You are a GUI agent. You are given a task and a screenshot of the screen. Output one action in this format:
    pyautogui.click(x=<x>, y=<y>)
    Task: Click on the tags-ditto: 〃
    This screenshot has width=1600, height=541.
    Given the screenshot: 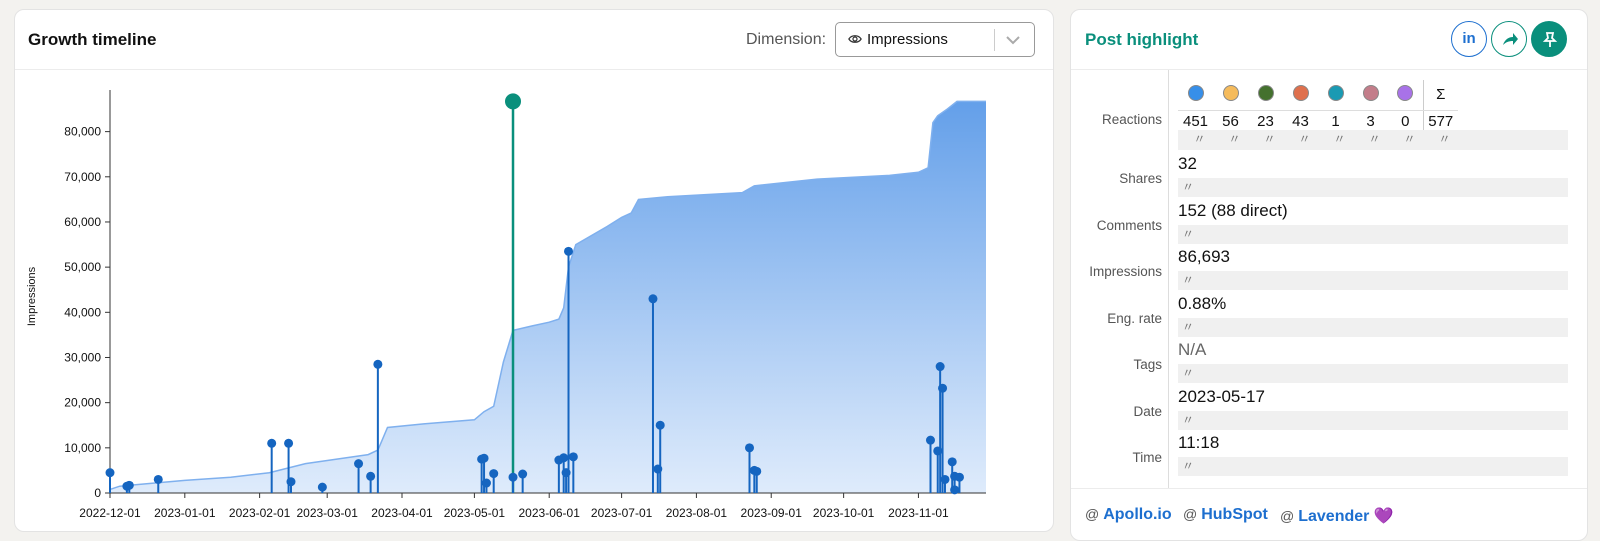 What is the action you would take?
    pyautogui.click(x=1373, y=373)
    